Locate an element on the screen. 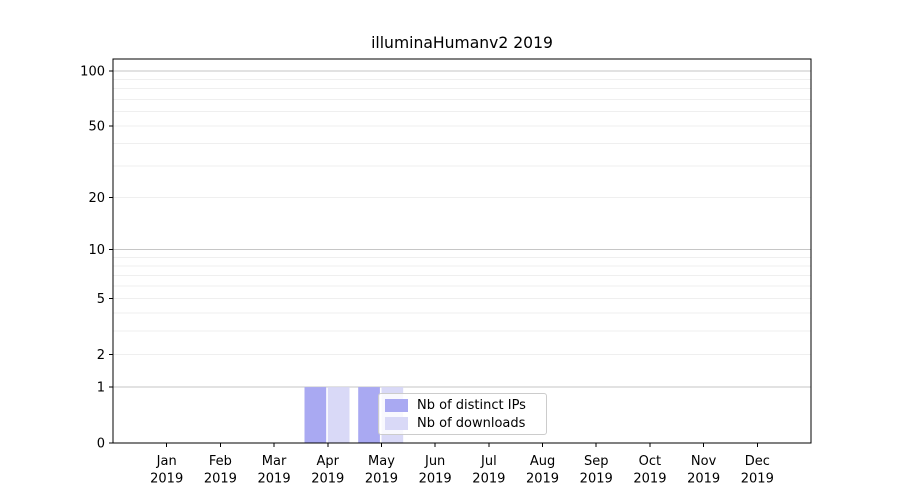 The image size is (900, 500). y-tick-label-10: 10 is located at coordinates (96, 250).